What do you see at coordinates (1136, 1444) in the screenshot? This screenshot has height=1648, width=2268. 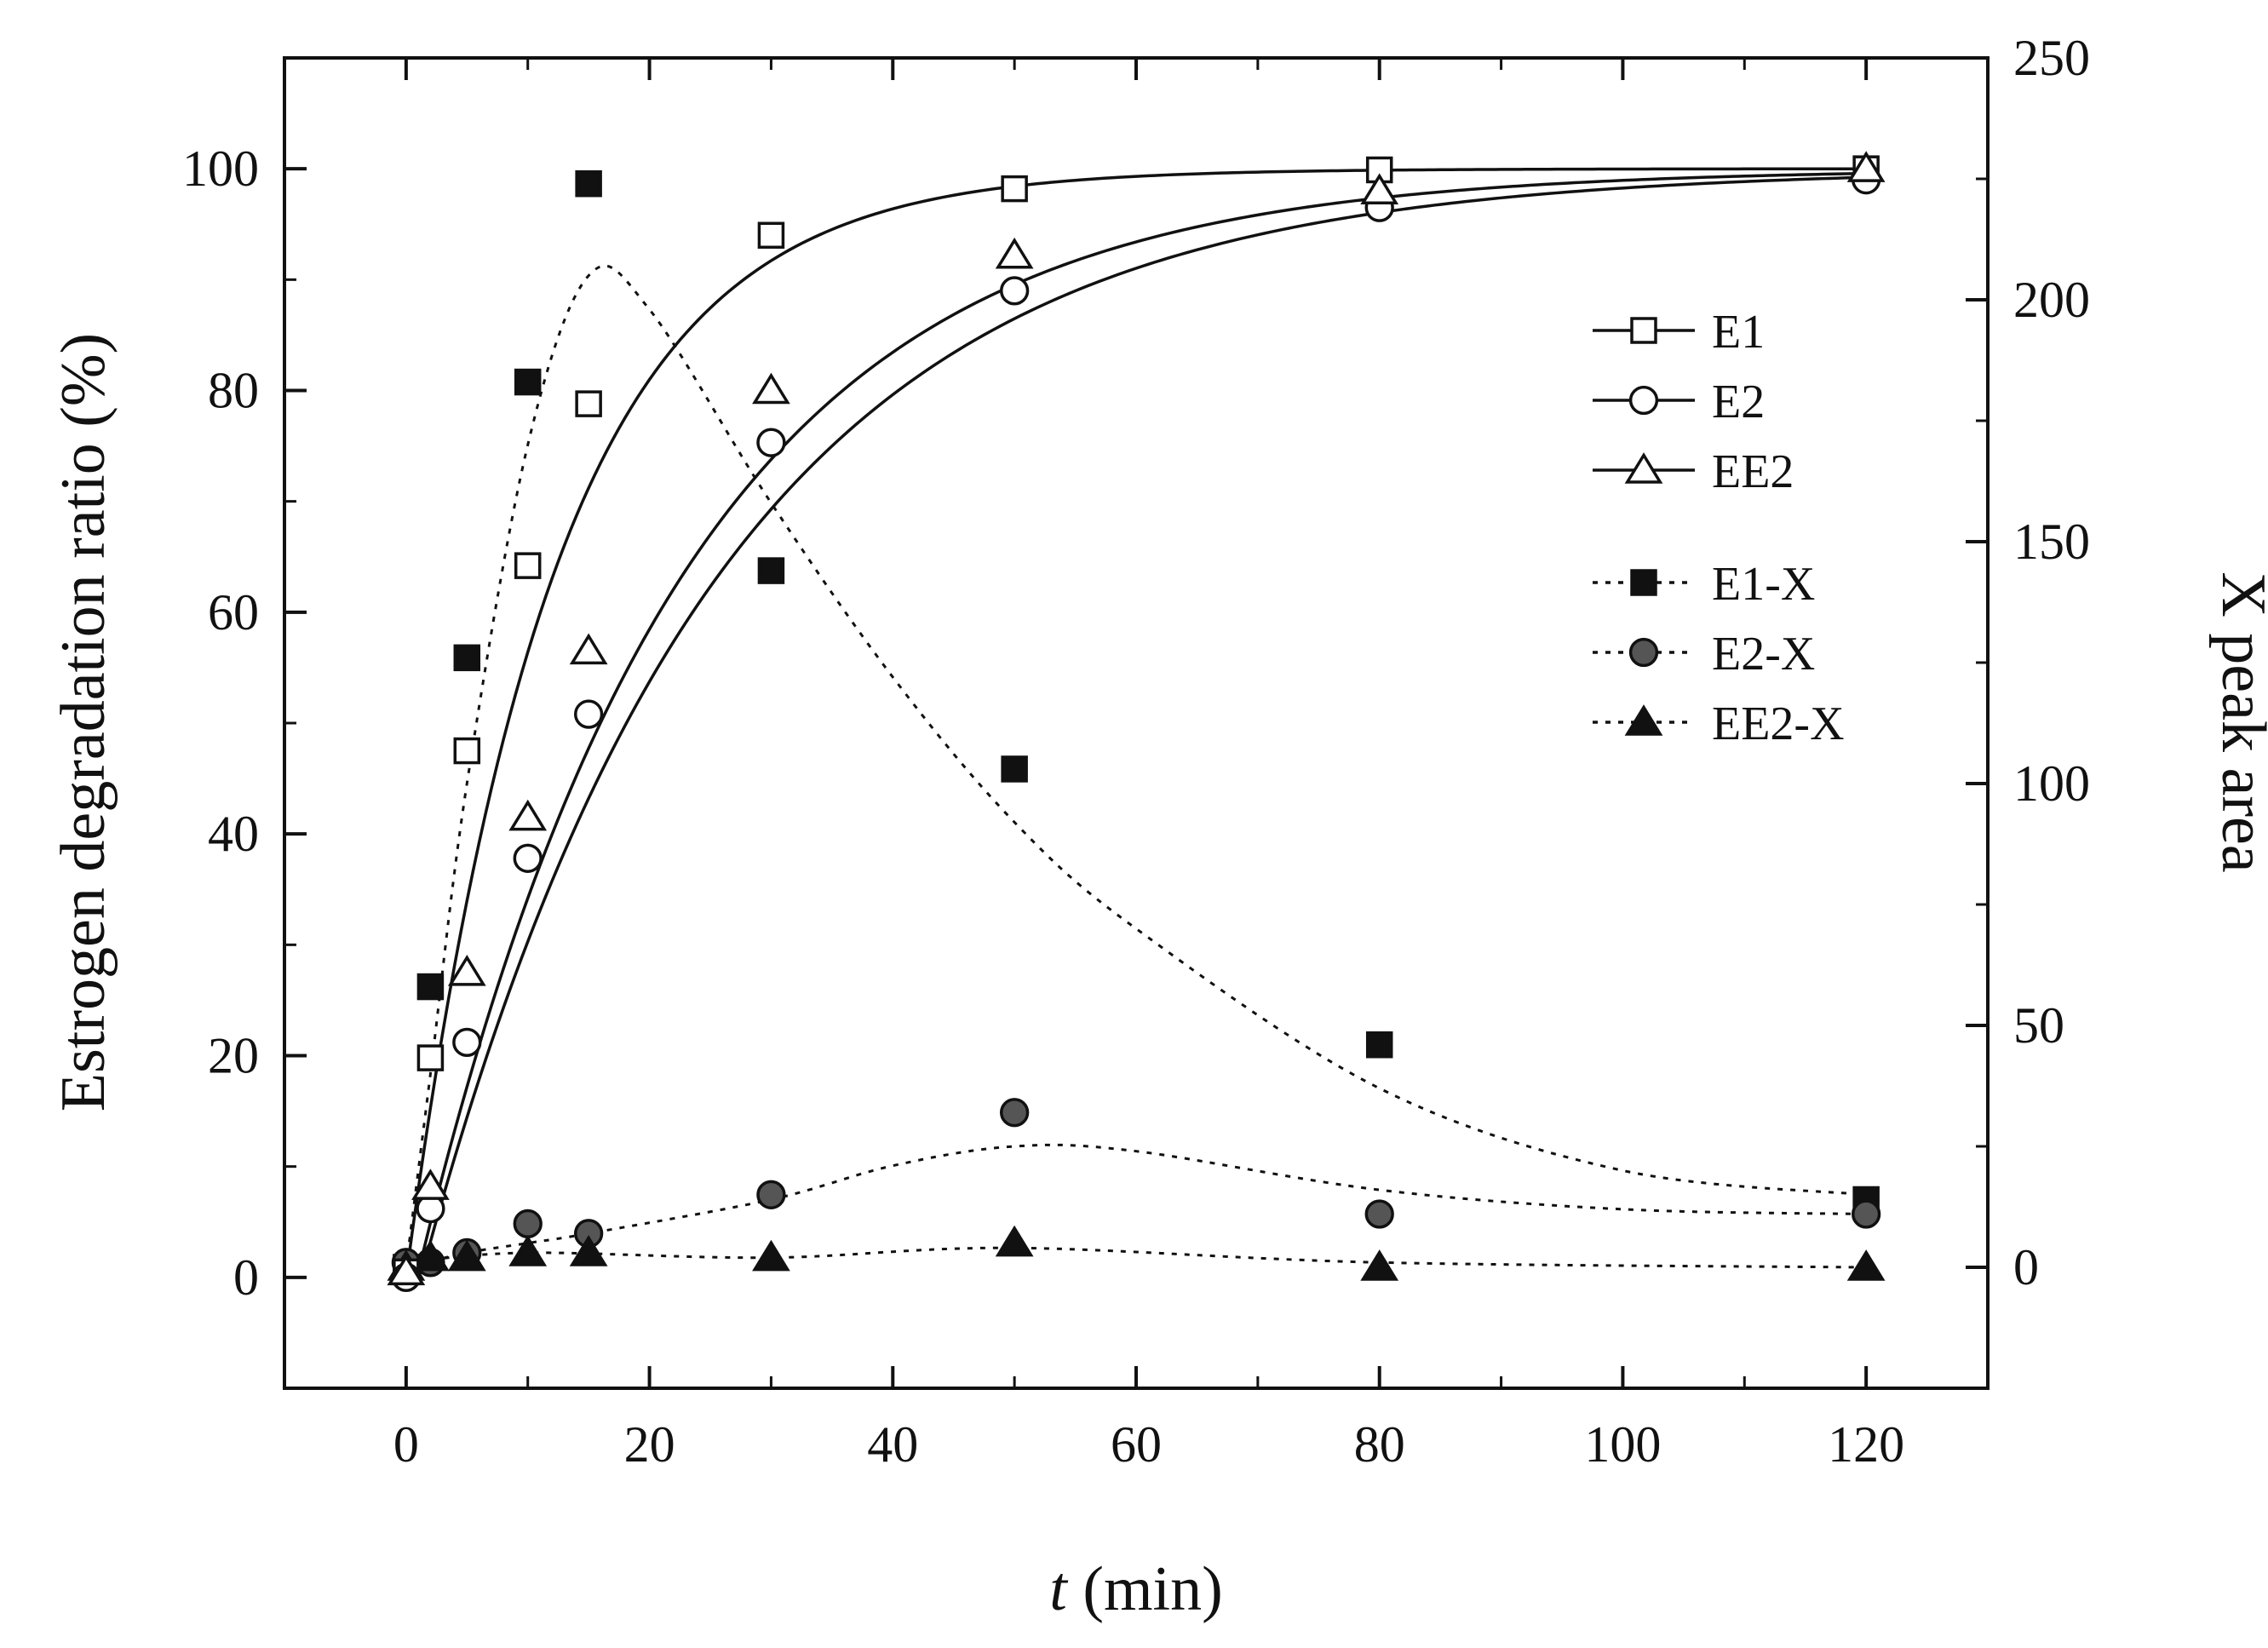 I see `x-tick-label: 60` at bounding box center [1136, 1444].